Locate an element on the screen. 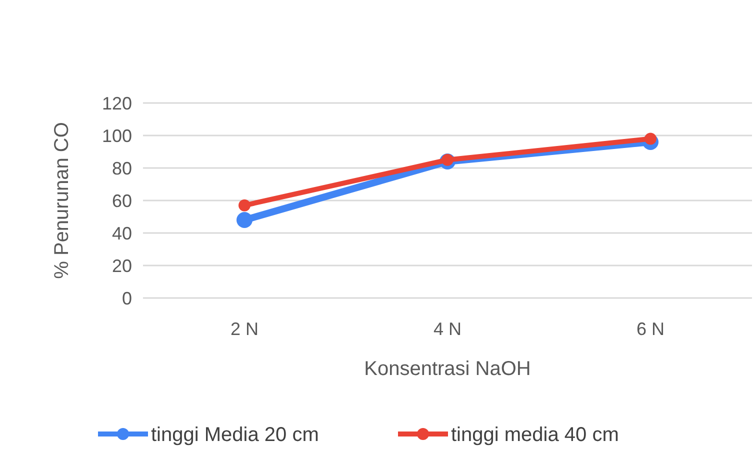  y-tick-label: 120 is located at coordinates (117, 103).